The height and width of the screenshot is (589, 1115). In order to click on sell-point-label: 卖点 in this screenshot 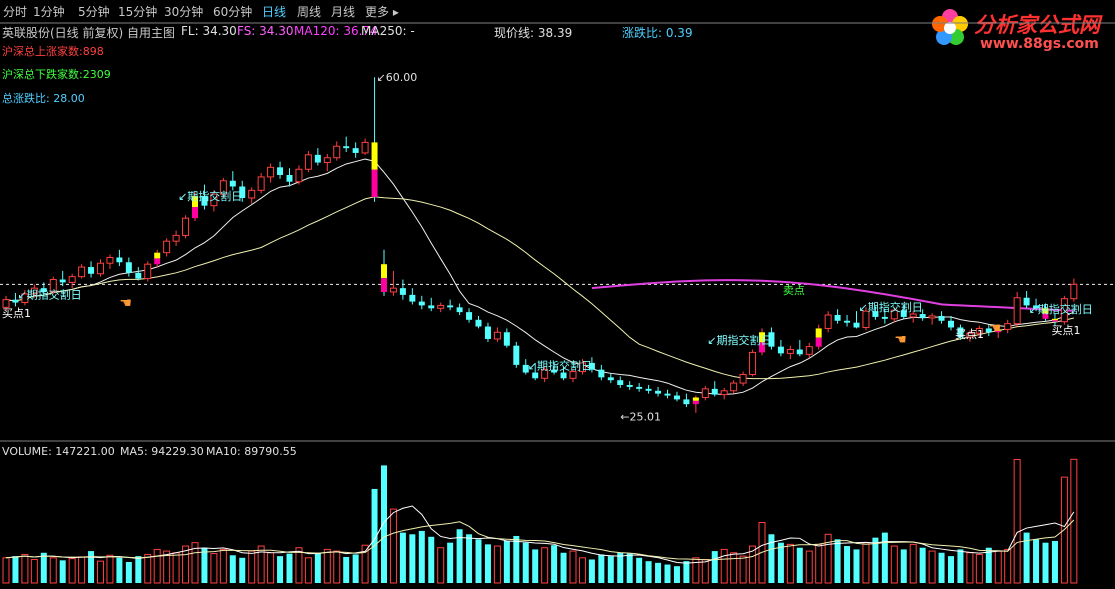, I will do `click(794, 290)`.